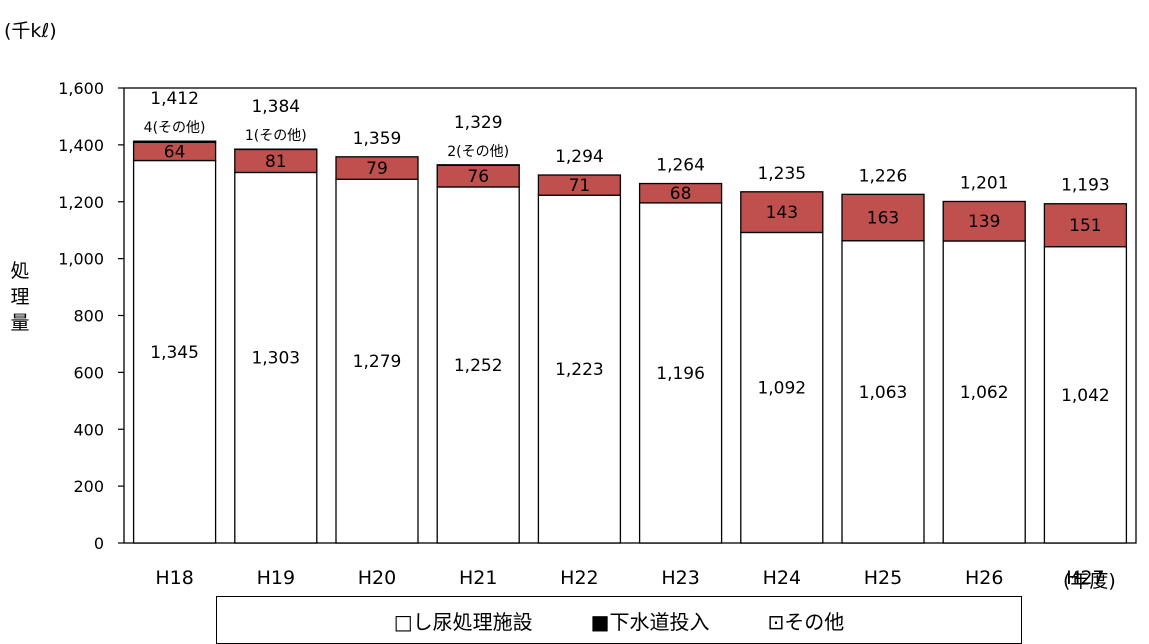 The width and height of the screenshot is (1149, 644). What do you see at coordinates (81, 202) in the screenshot?
I see `y-tick-label: 1,200` at bounding box center [81, 202].